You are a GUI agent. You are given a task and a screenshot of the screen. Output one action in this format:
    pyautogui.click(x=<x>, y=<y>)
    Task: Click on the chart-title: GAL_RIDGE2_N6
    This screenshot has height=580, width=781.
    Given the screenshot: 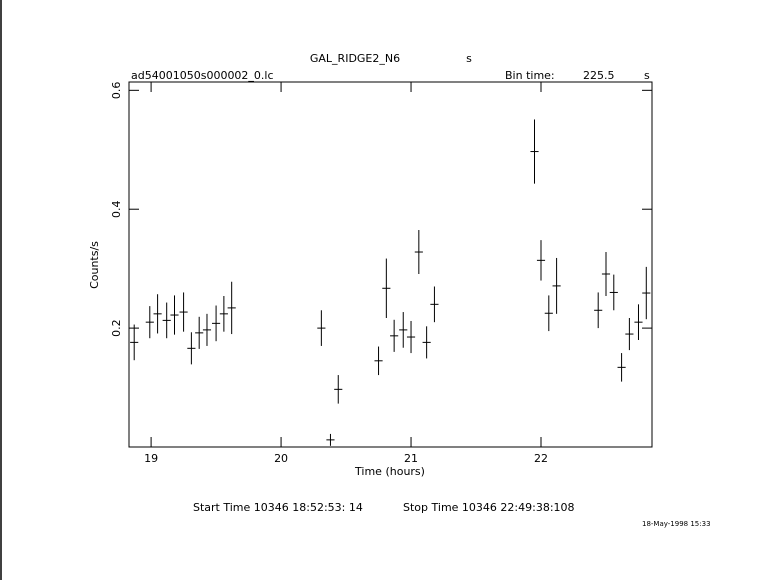 What is the action you would take?
    pyautogui.click(x=355, y=58)
    